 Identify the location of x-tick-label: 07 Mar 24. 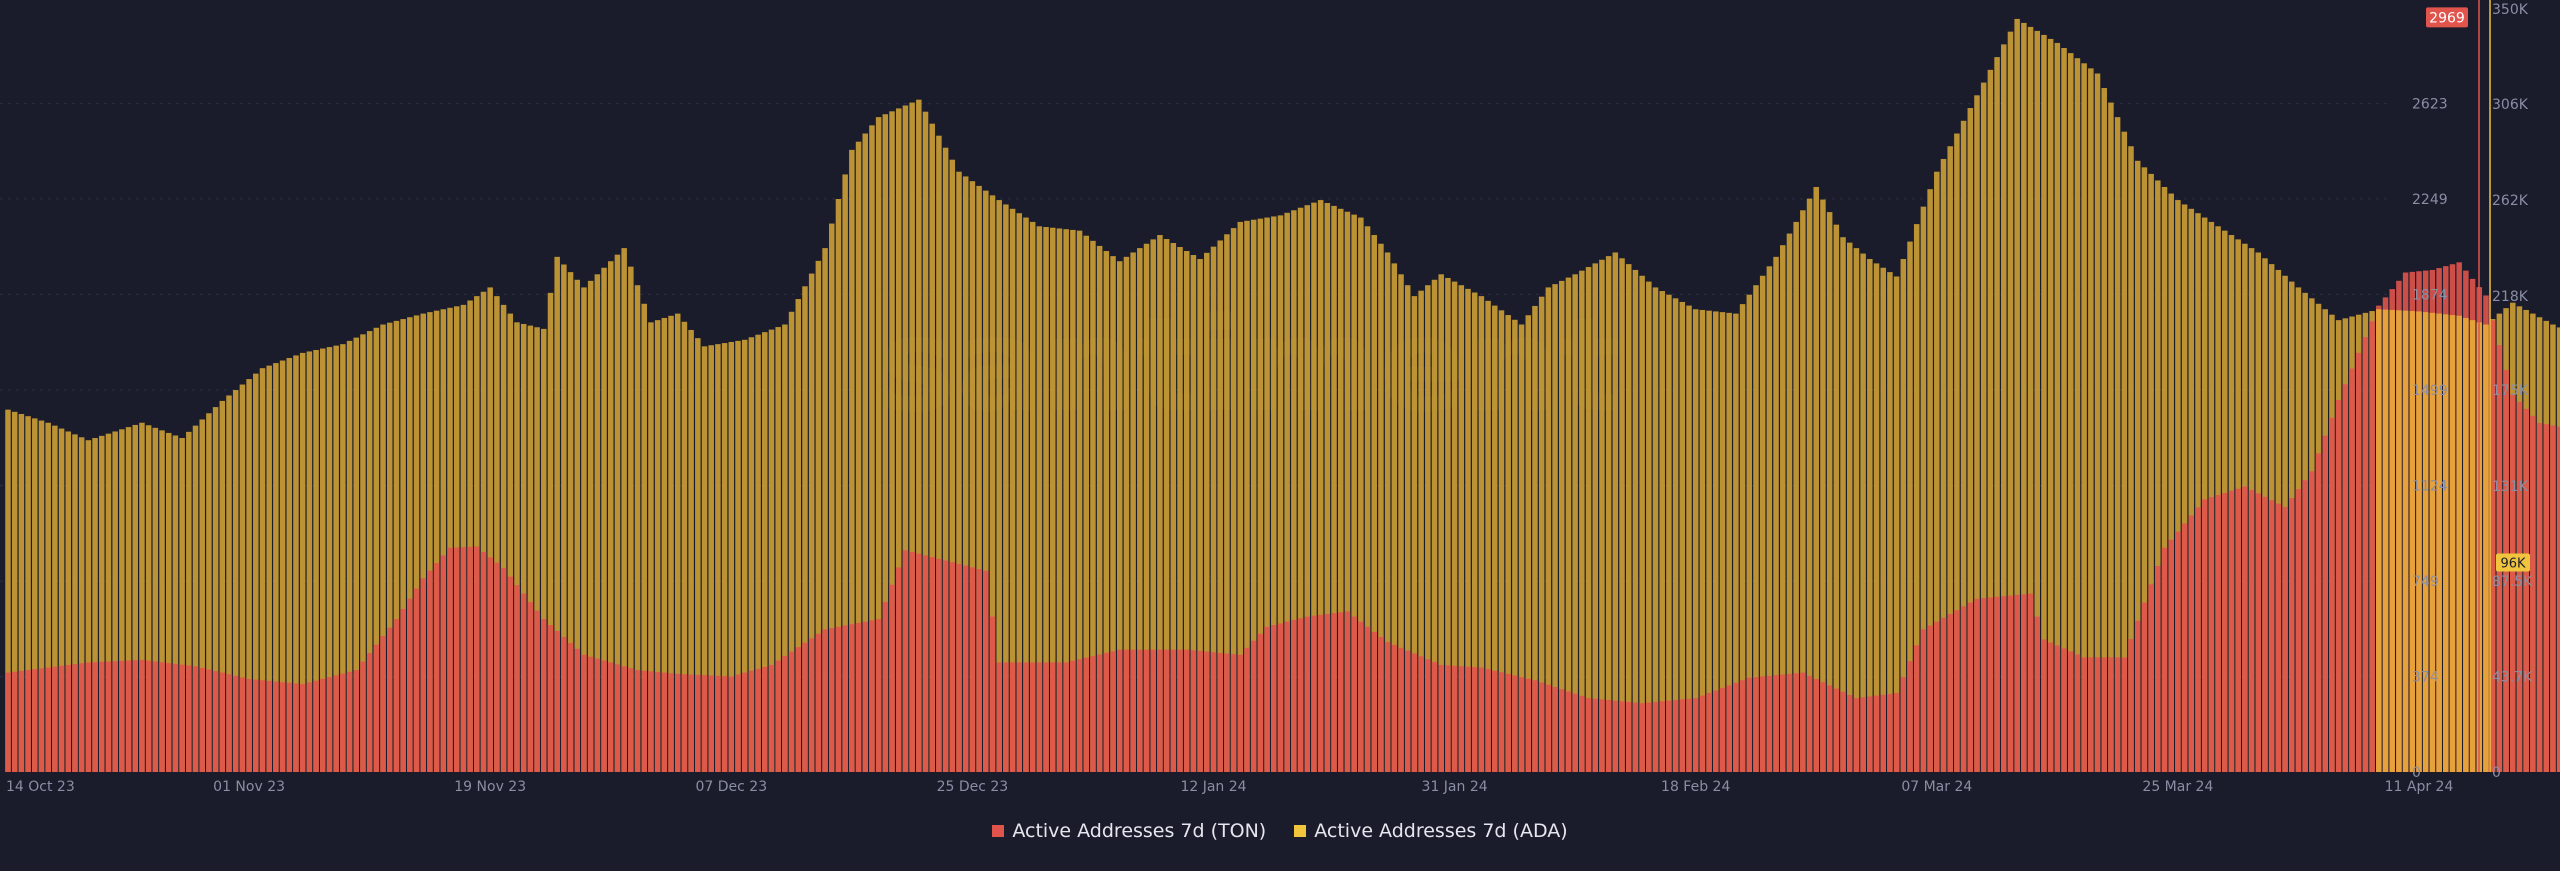
(1936, 787).